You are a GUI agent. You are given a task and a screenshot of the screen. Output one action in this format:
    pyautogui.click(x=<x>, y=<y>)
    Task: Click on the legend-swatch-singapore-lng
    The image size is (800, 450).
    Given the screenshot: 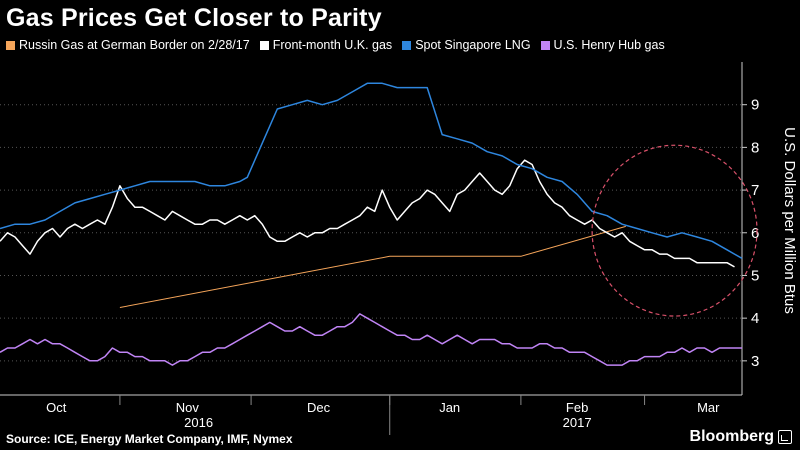 What is the action you would take?
    pyautogui.click(x=407, y=45)
    